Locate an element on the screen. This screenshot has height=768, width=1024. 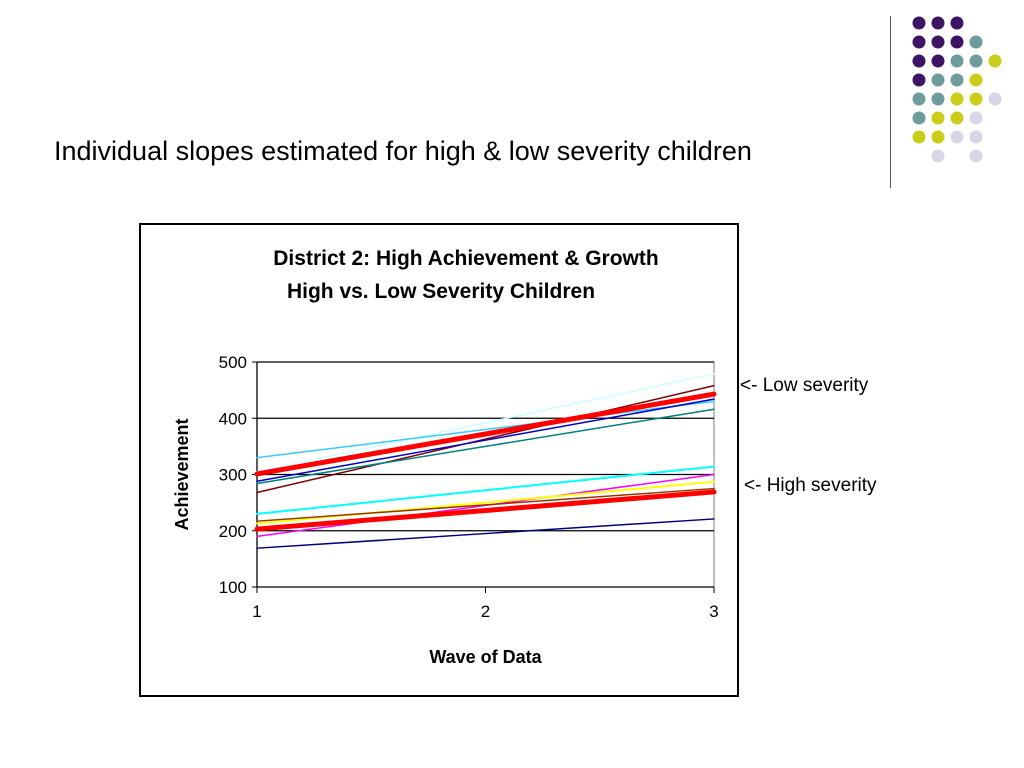
title-divider is located at coordinates (890, 102).